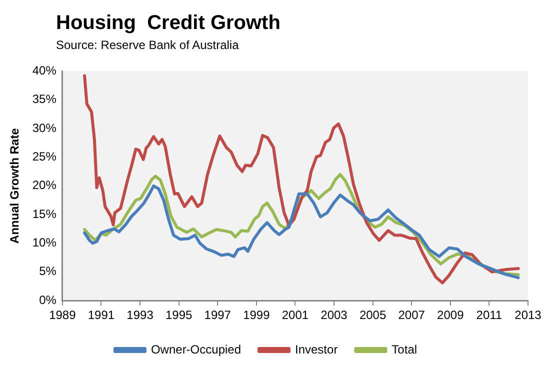 The image size is (548, 390). What do you see at coordinates (44, 99) in the screenshot?
I see `y-tick-label: 35%` at bounding box center [44, 99].